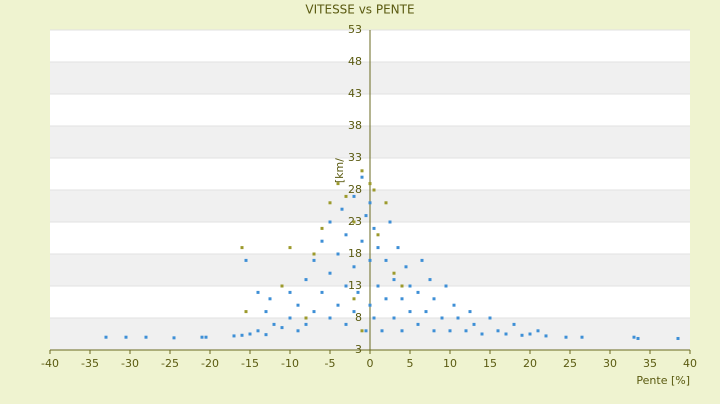 This screenshot has width=720, height=404. I want to click on y-tick-label: 53, so click(355, 29).